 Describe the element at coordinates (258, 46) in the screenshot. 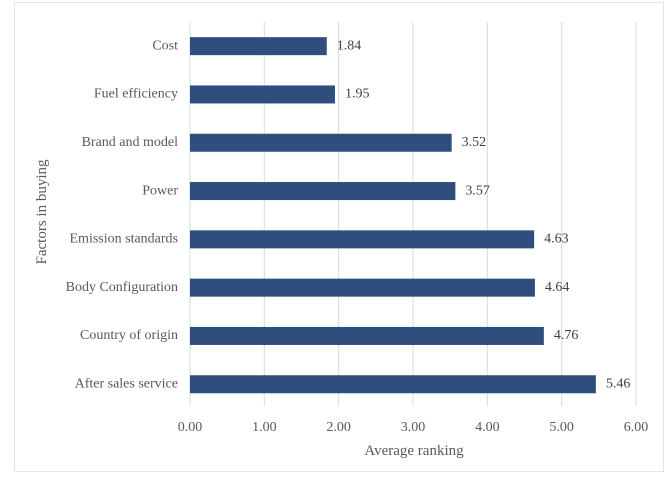

I see `bar-cost` at that location.